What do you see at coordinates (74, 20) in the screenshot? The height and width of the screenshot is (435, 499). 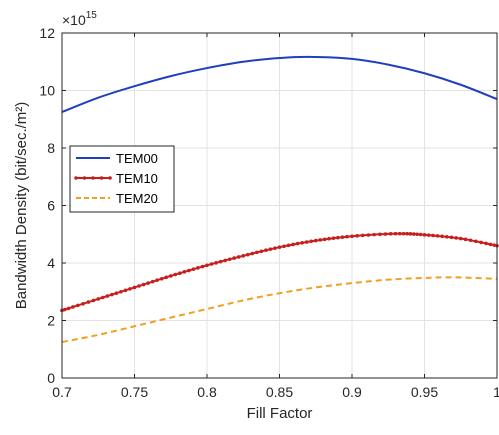 I see `y-exponent-base: ×10` at bounding box center [74, 20].